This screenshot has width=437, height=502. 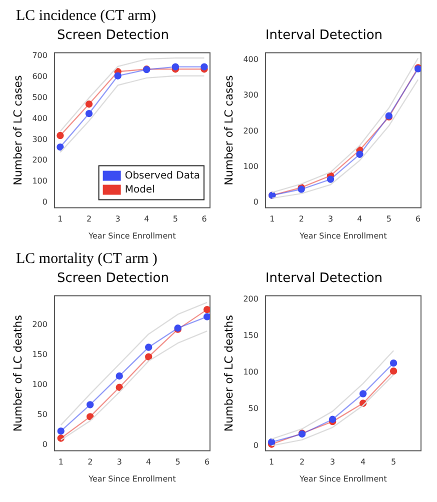 What do you see at coordinates (40, 76) in the screenshot?
I see `y-tick-label: 600` at bounding box center [40, 76].